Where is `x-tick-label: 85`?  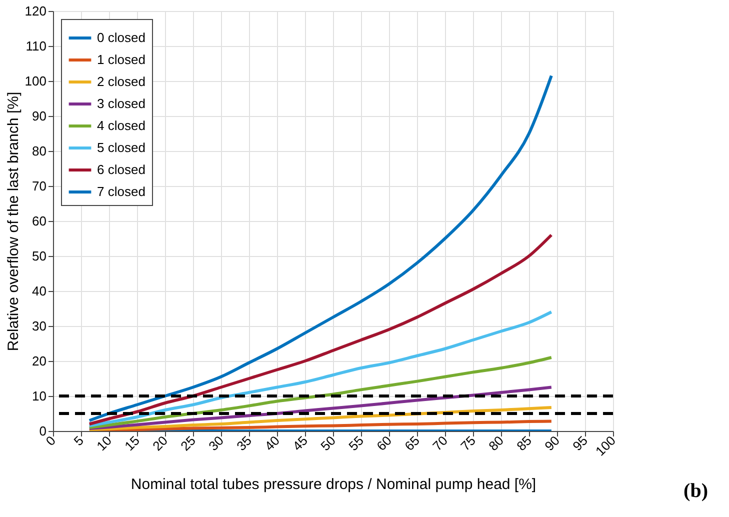 x-tick-label: 85 is located at coordinates (524, 443).